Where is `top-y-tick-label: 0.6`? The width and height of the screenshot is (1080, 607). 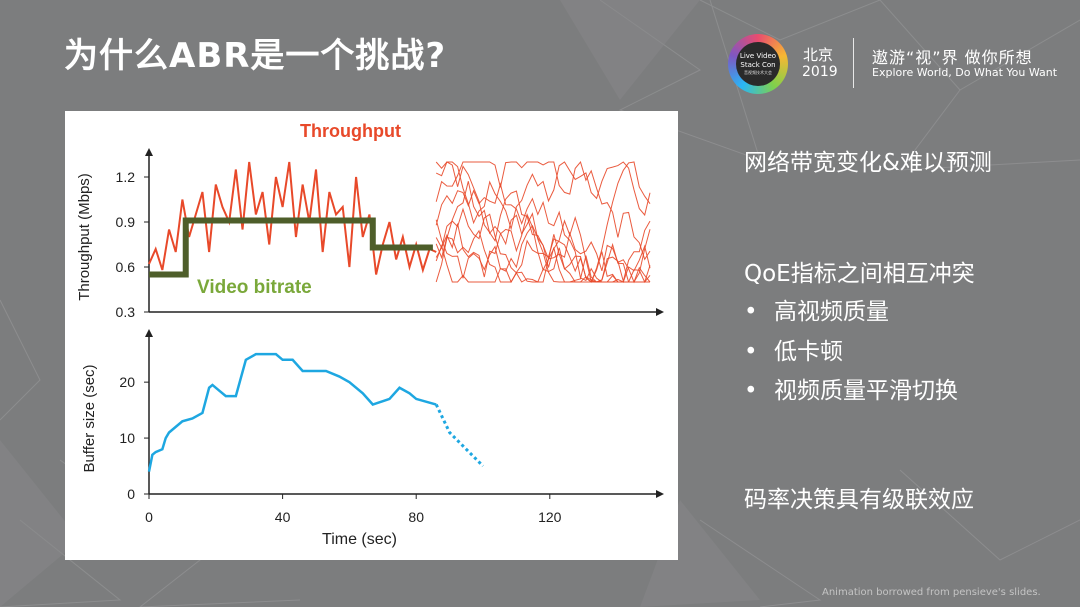
top-y-tick-label: 0.6 is located at coordinates (126, 267).